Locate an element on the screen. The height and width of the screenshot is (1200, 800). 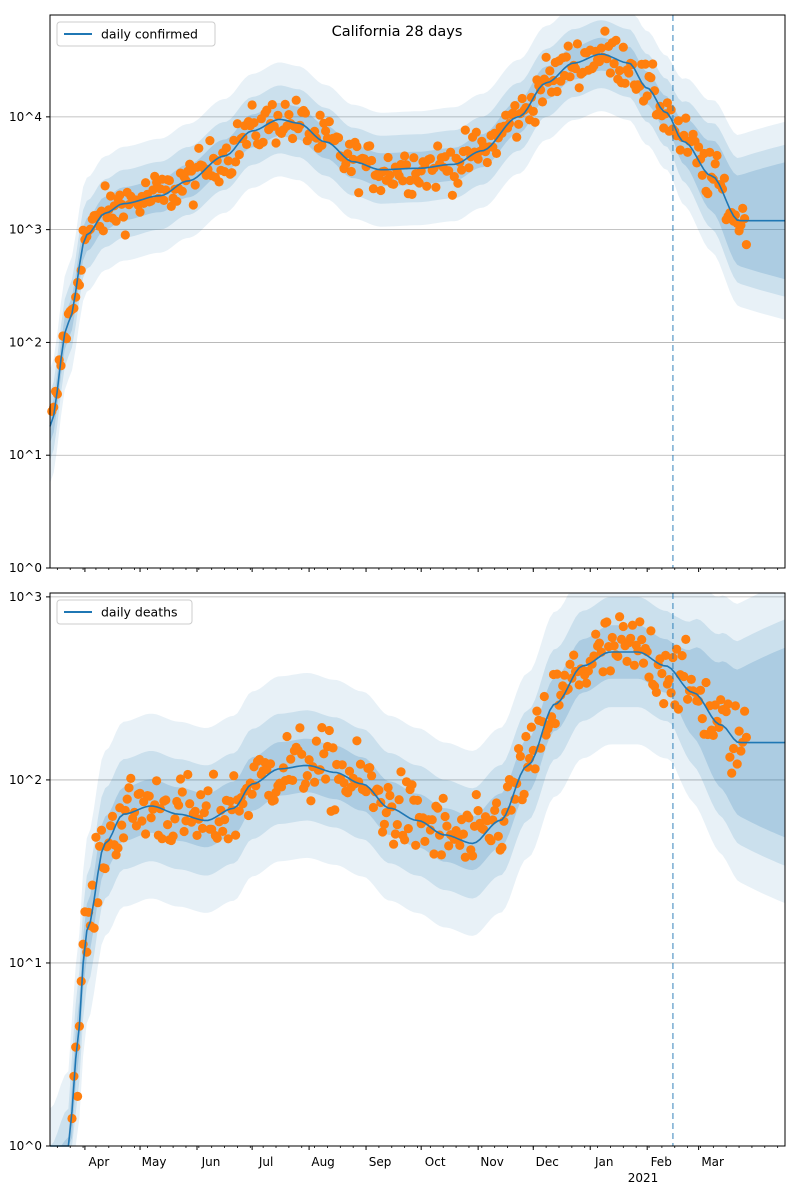
bot-y-tick-label: 10^3 is located at coordinates (25, 597).